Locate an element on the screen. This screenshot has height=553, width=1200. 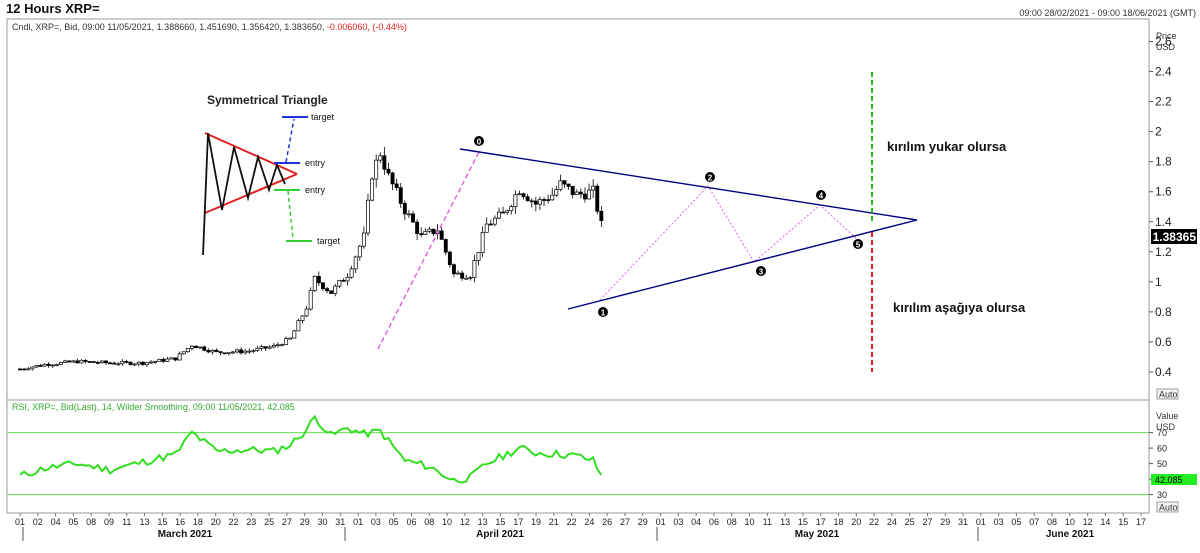
rsi-auto-button is located at coordinates (1167, 507).